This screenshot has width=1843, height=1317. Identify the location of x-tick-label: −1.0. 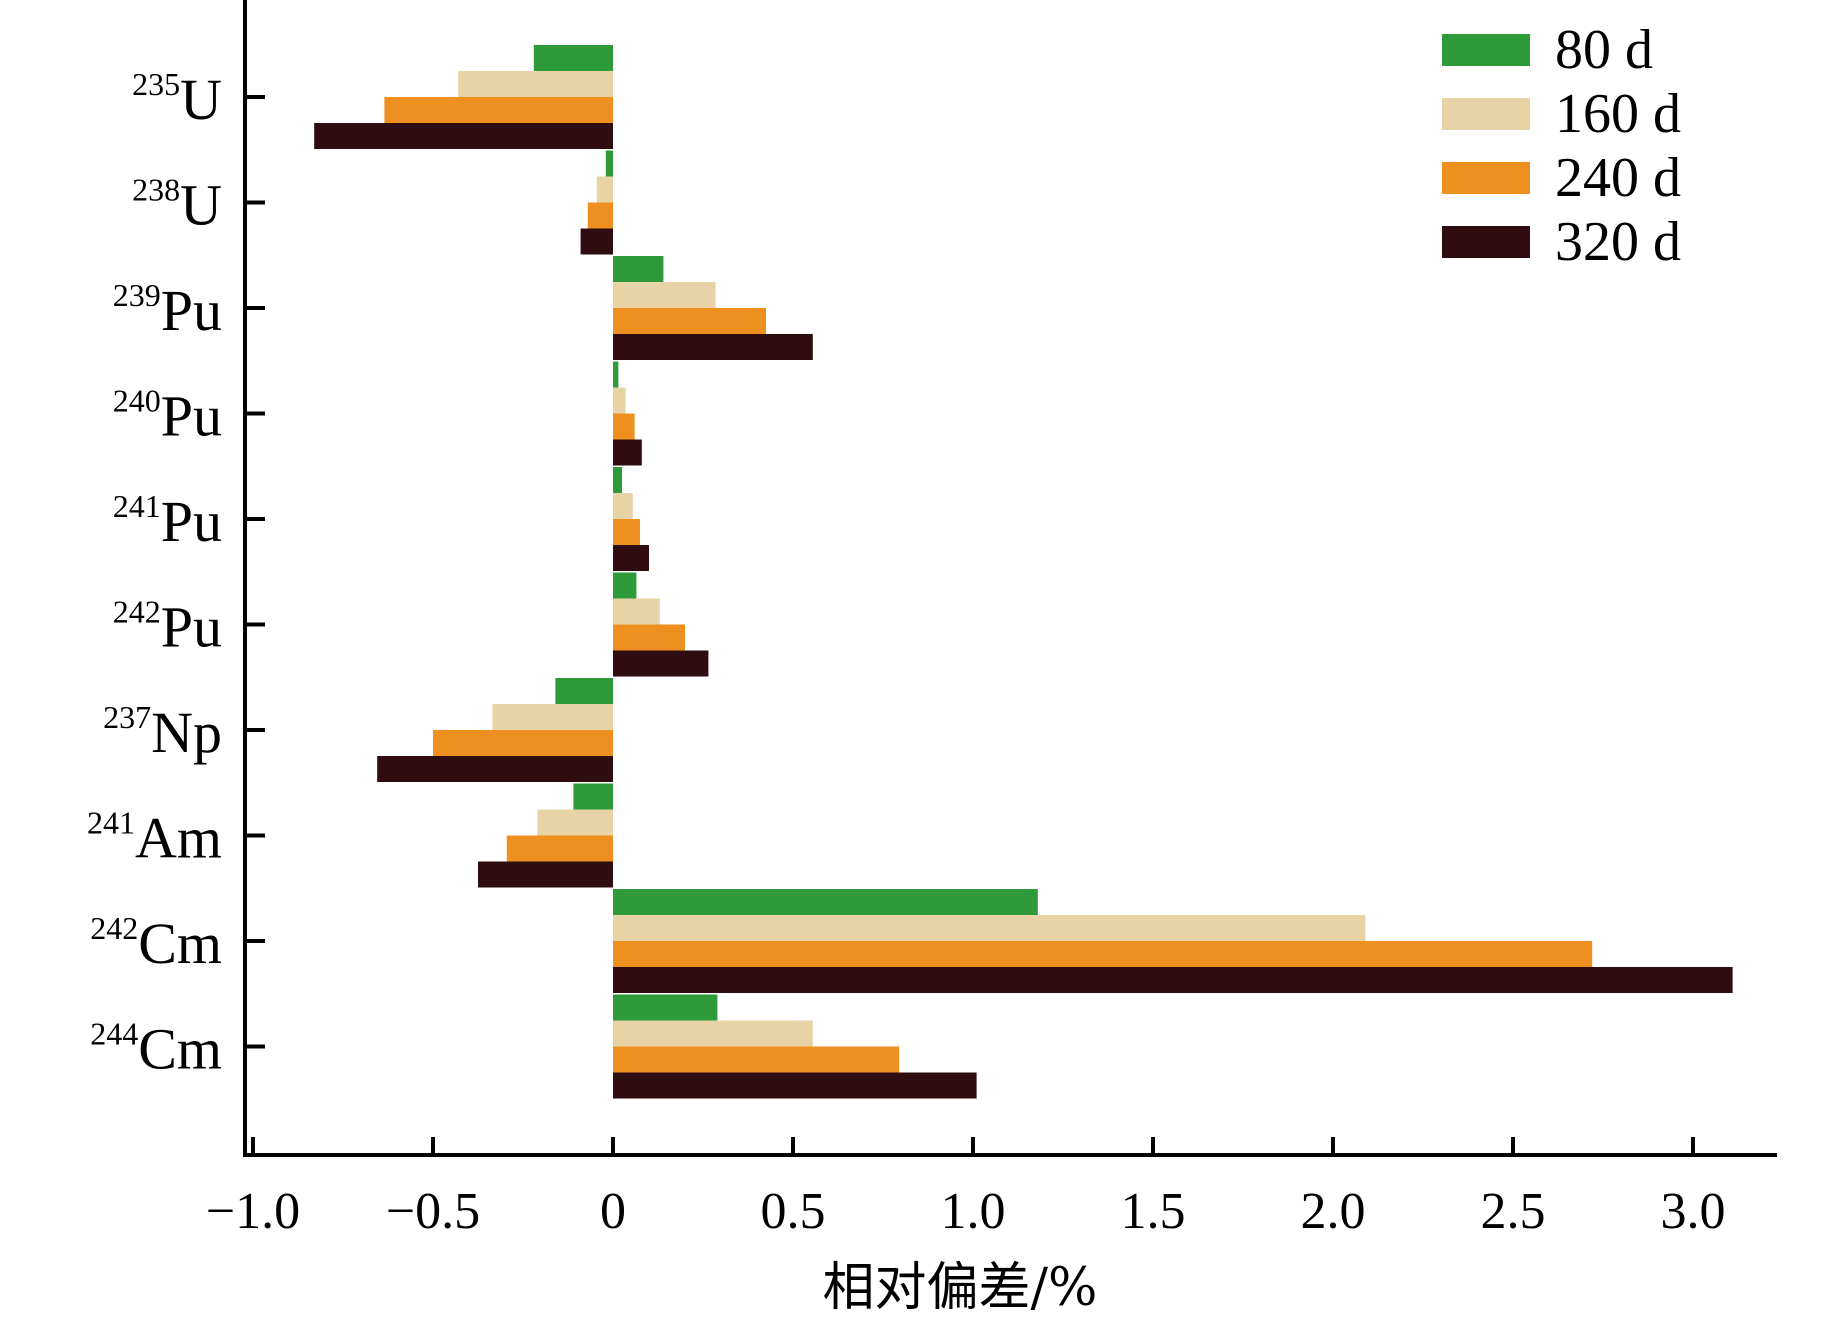
(253, 1211).